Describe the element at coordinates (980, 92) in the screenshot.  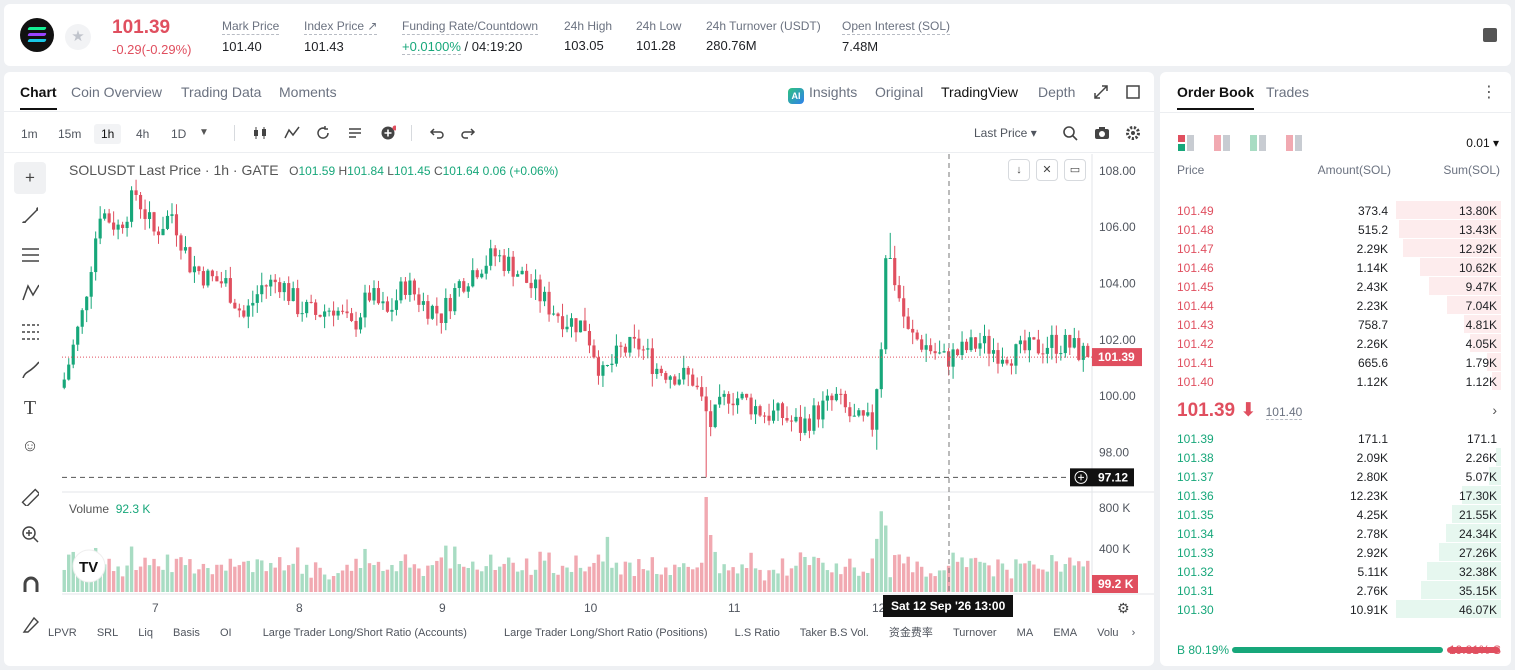
I see `tab-tradingview: TradingView` at that location.